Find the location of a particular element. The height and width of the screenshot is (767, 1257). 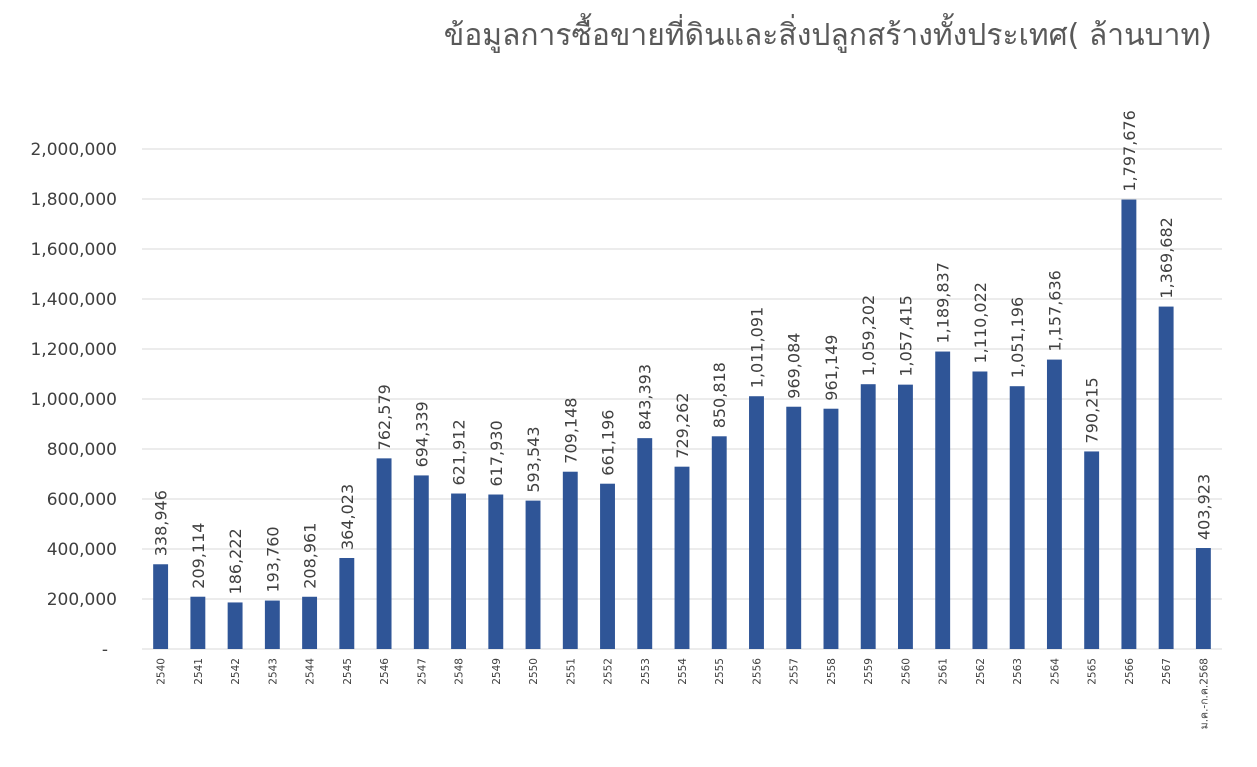

y-tick-label: 1,200,000 is located at coordinates (73, 350).